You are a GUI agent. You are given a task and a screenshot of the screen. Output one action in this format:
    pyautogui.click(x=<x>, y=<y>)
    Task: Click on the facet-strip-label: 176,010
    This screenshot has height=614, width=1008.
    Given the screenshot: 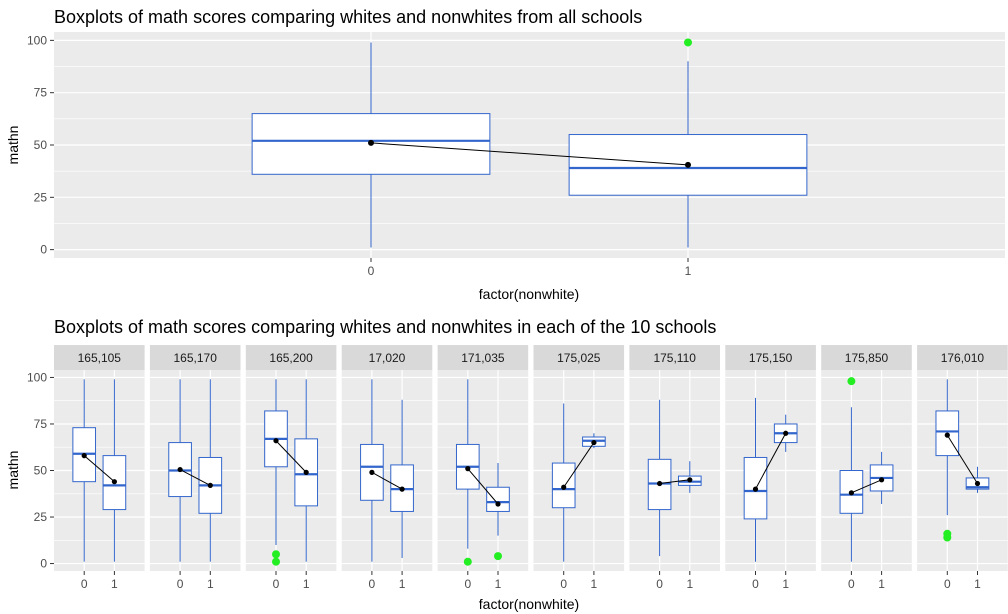 What is the action you would take?
    pyautogui.click(x=963, y=358)
    